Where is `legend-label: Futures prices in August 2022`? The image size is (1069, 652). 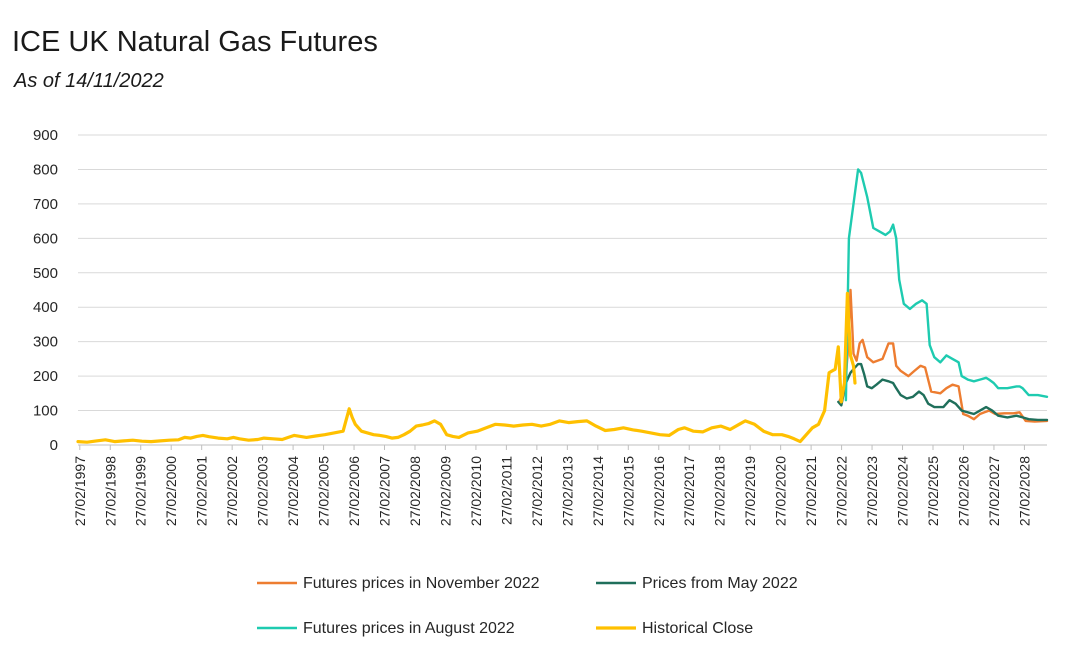 legend-label: Futures prices in August 2022 is located at coordinates (409, 628).